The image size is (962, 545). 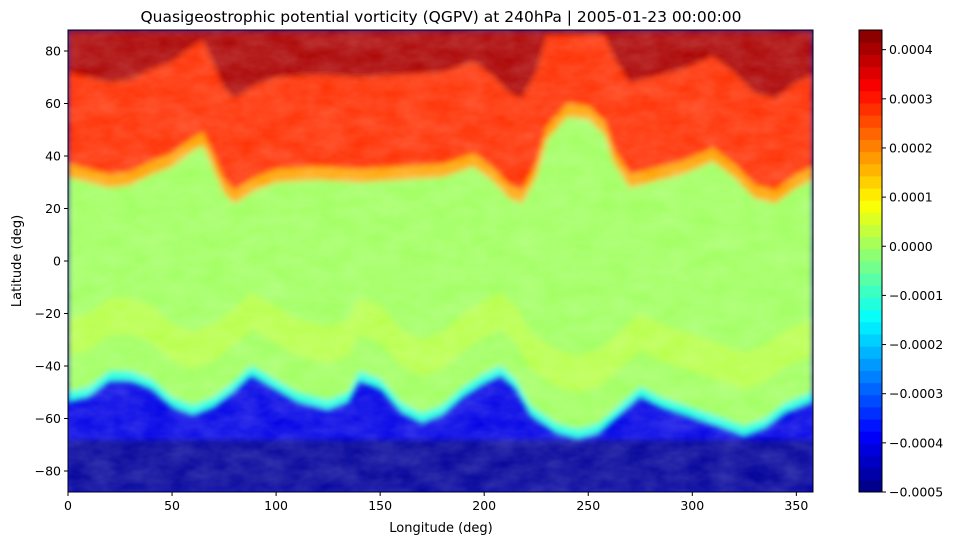 I want to click on y-axis: −80 −60 −40 −20 0 20 40 60 80, so click(x=51, y=261).